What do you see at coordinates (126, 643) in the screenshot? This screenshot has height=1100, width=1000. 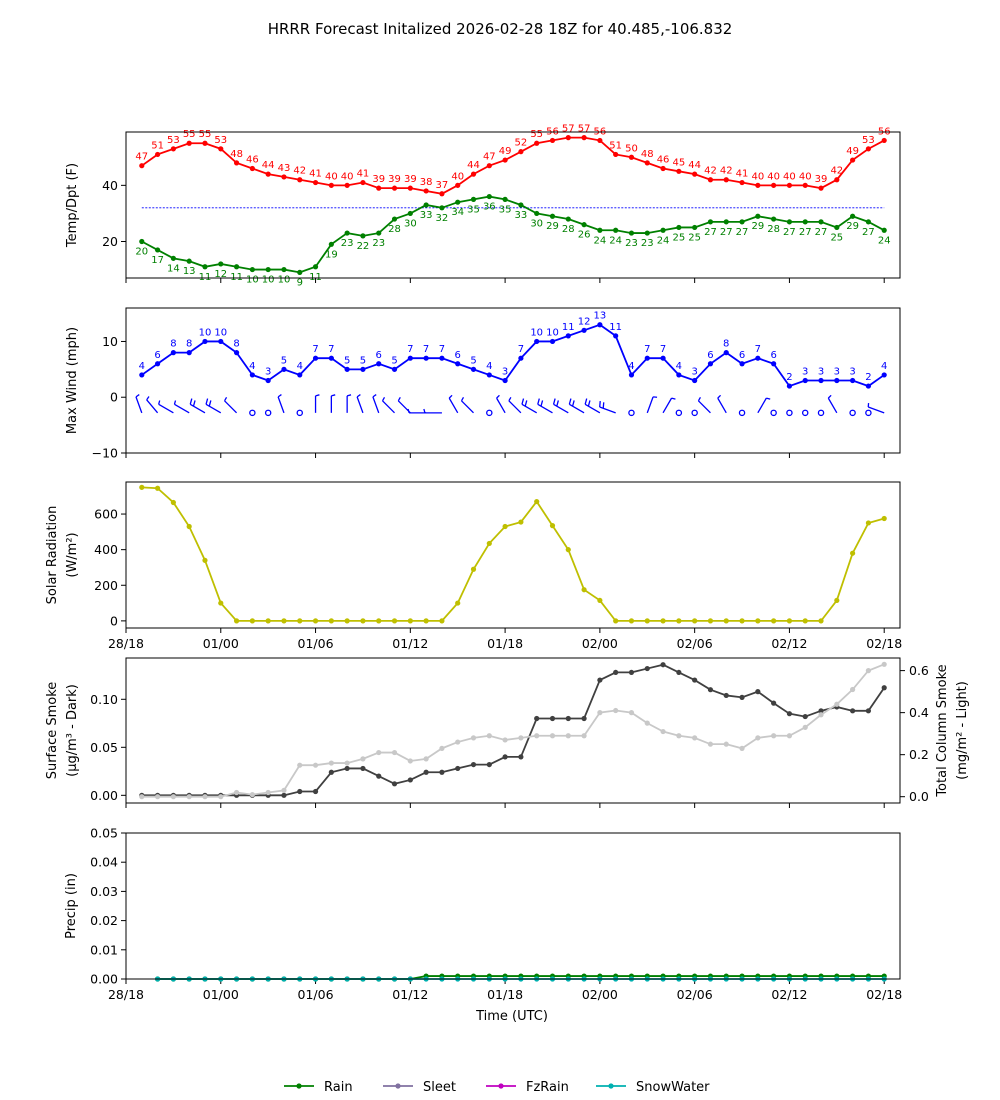 I see `x-tick-label: 28/18` at bounding box center [126, 643].